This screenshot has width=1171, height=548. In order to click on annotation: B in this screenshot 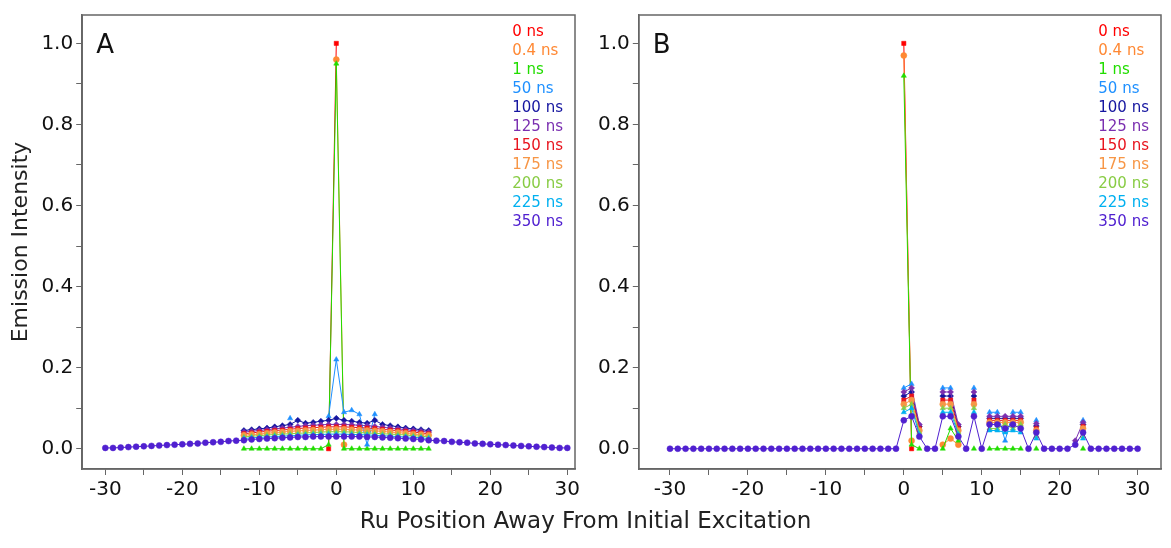, I will do `click(661, 43)`.